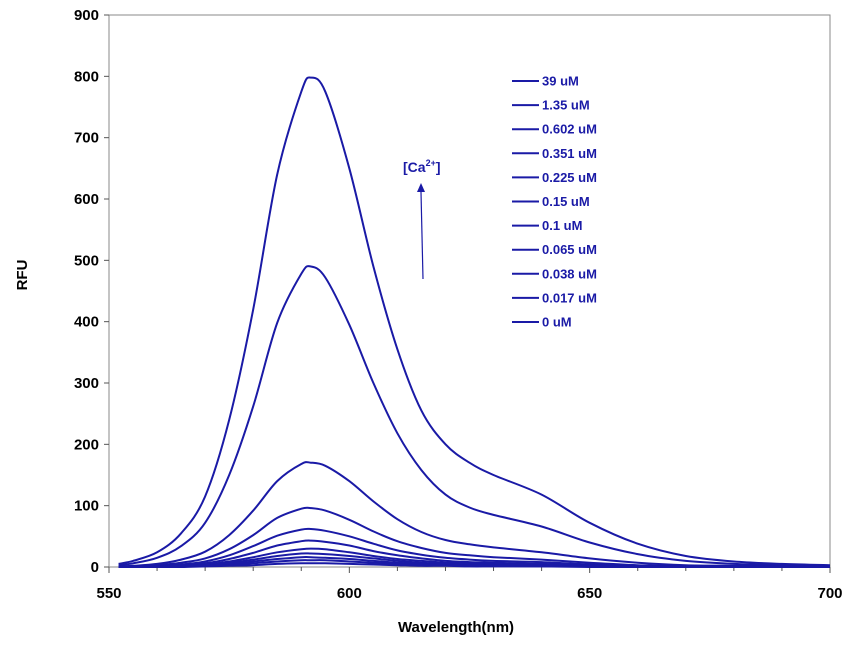 The width and height of the screenshot is (865, 647). Describe the element at coordinates (569, 153) in the screenshot. I see `legend-label: 0.351 uM` at that location.